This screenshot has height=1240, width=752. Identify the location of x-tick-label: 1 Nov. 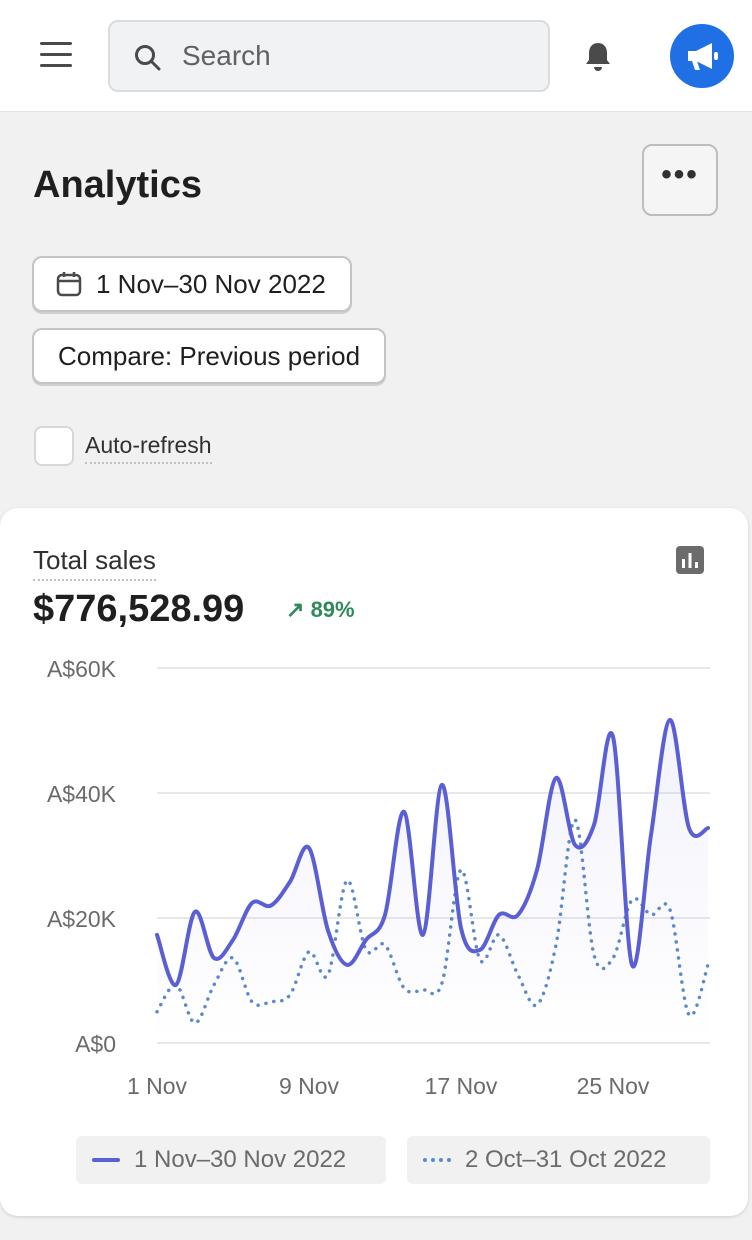
(157, 1086).